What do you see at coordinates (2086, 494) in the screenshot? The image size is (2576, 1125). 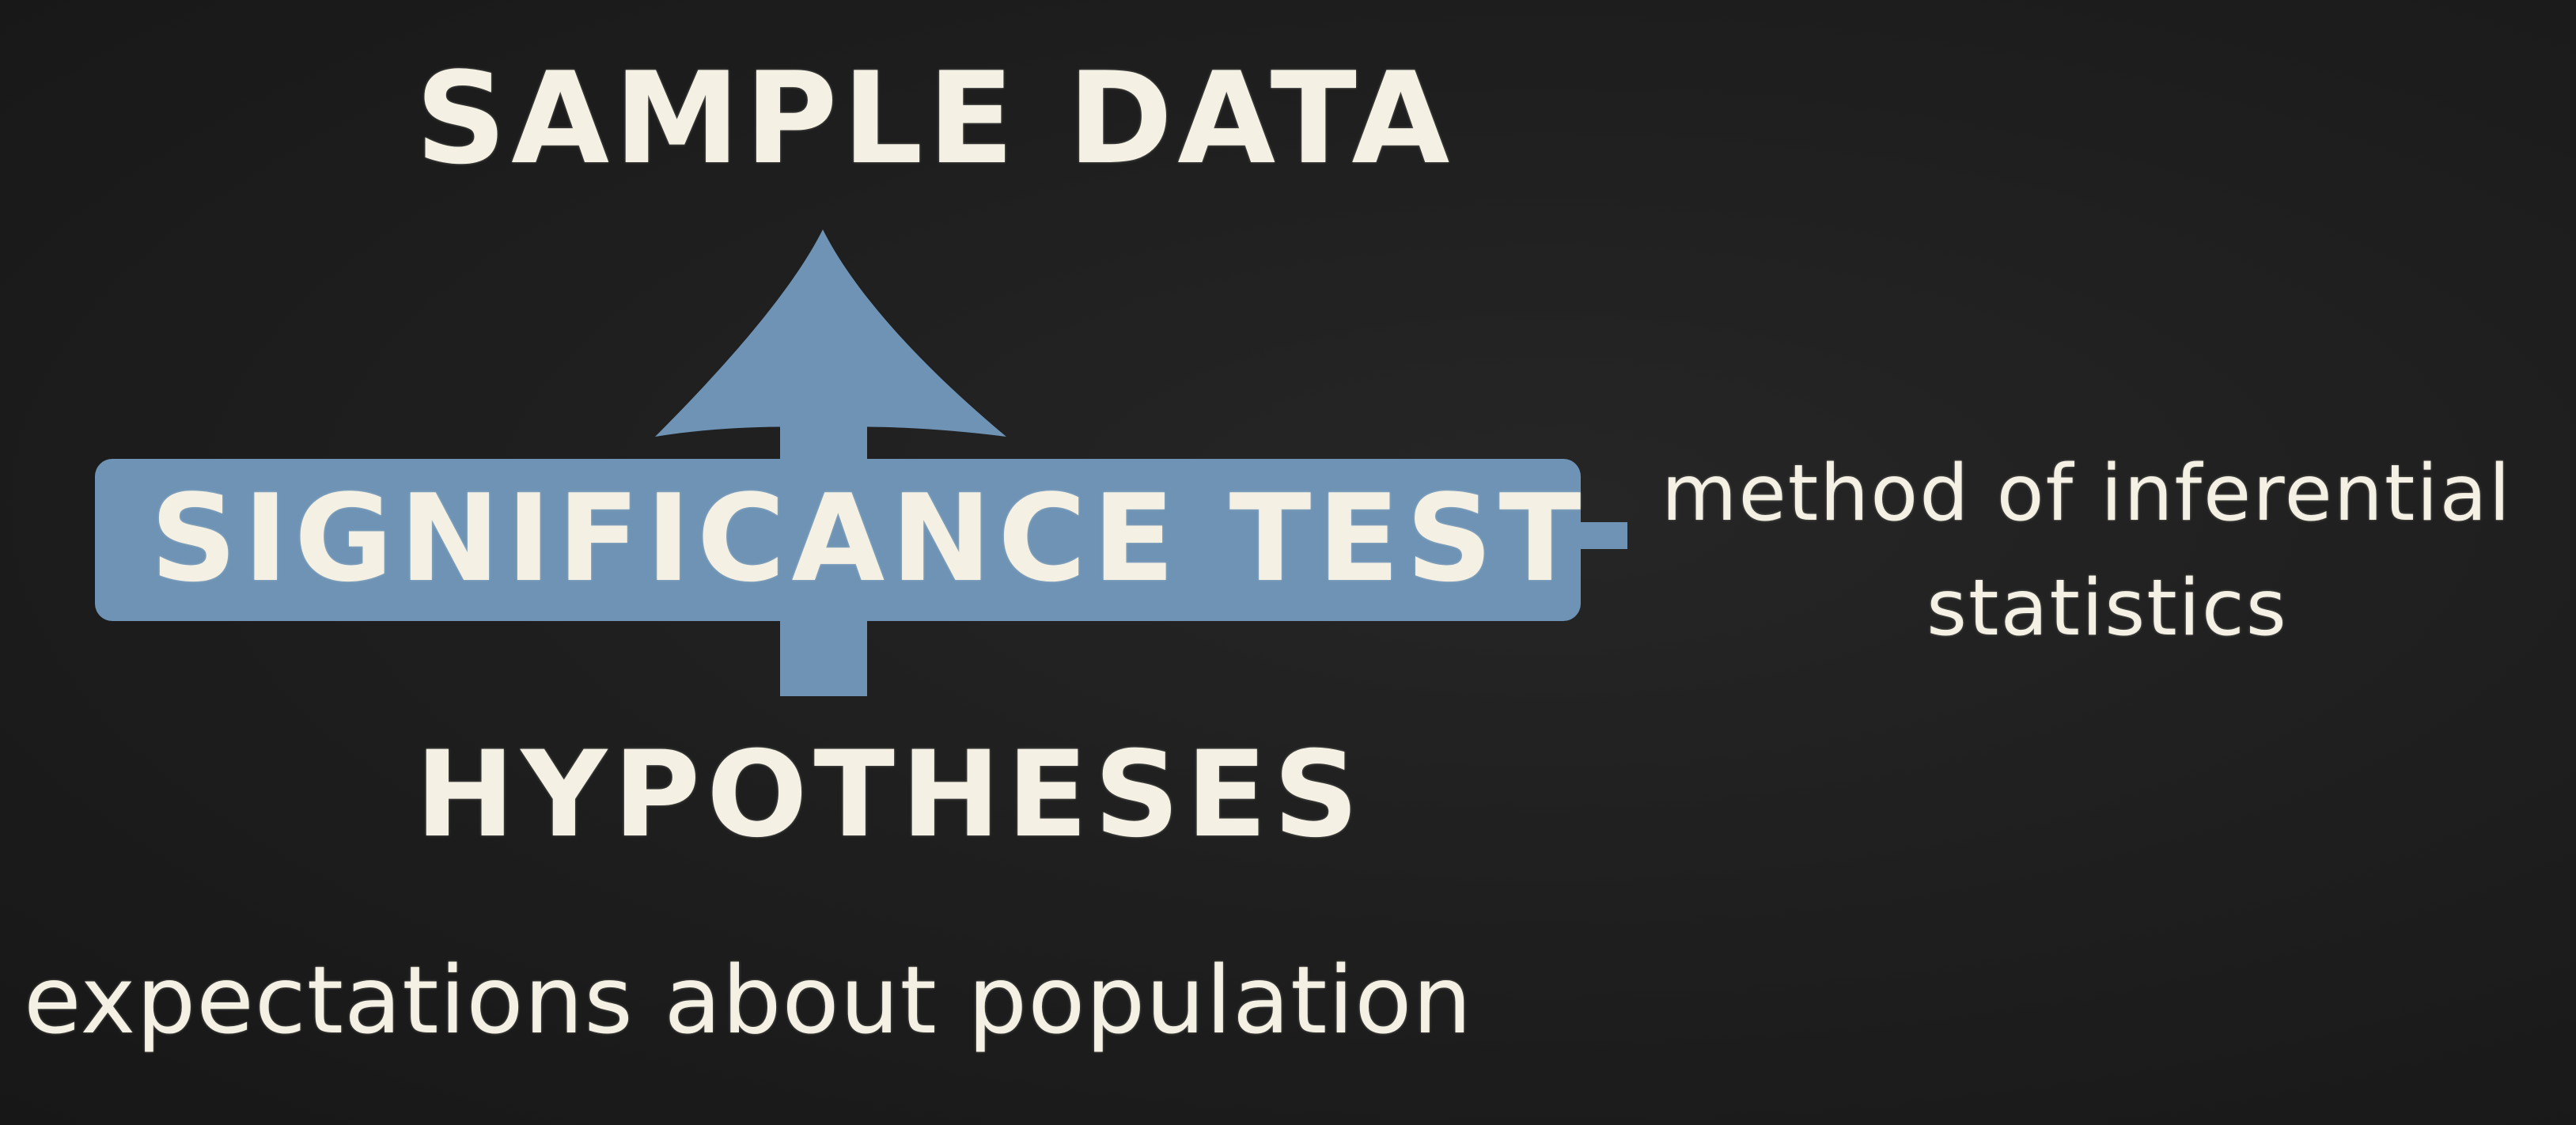 I see `side-note-line-1: method of inferential` at bounding box center [2086, 494].